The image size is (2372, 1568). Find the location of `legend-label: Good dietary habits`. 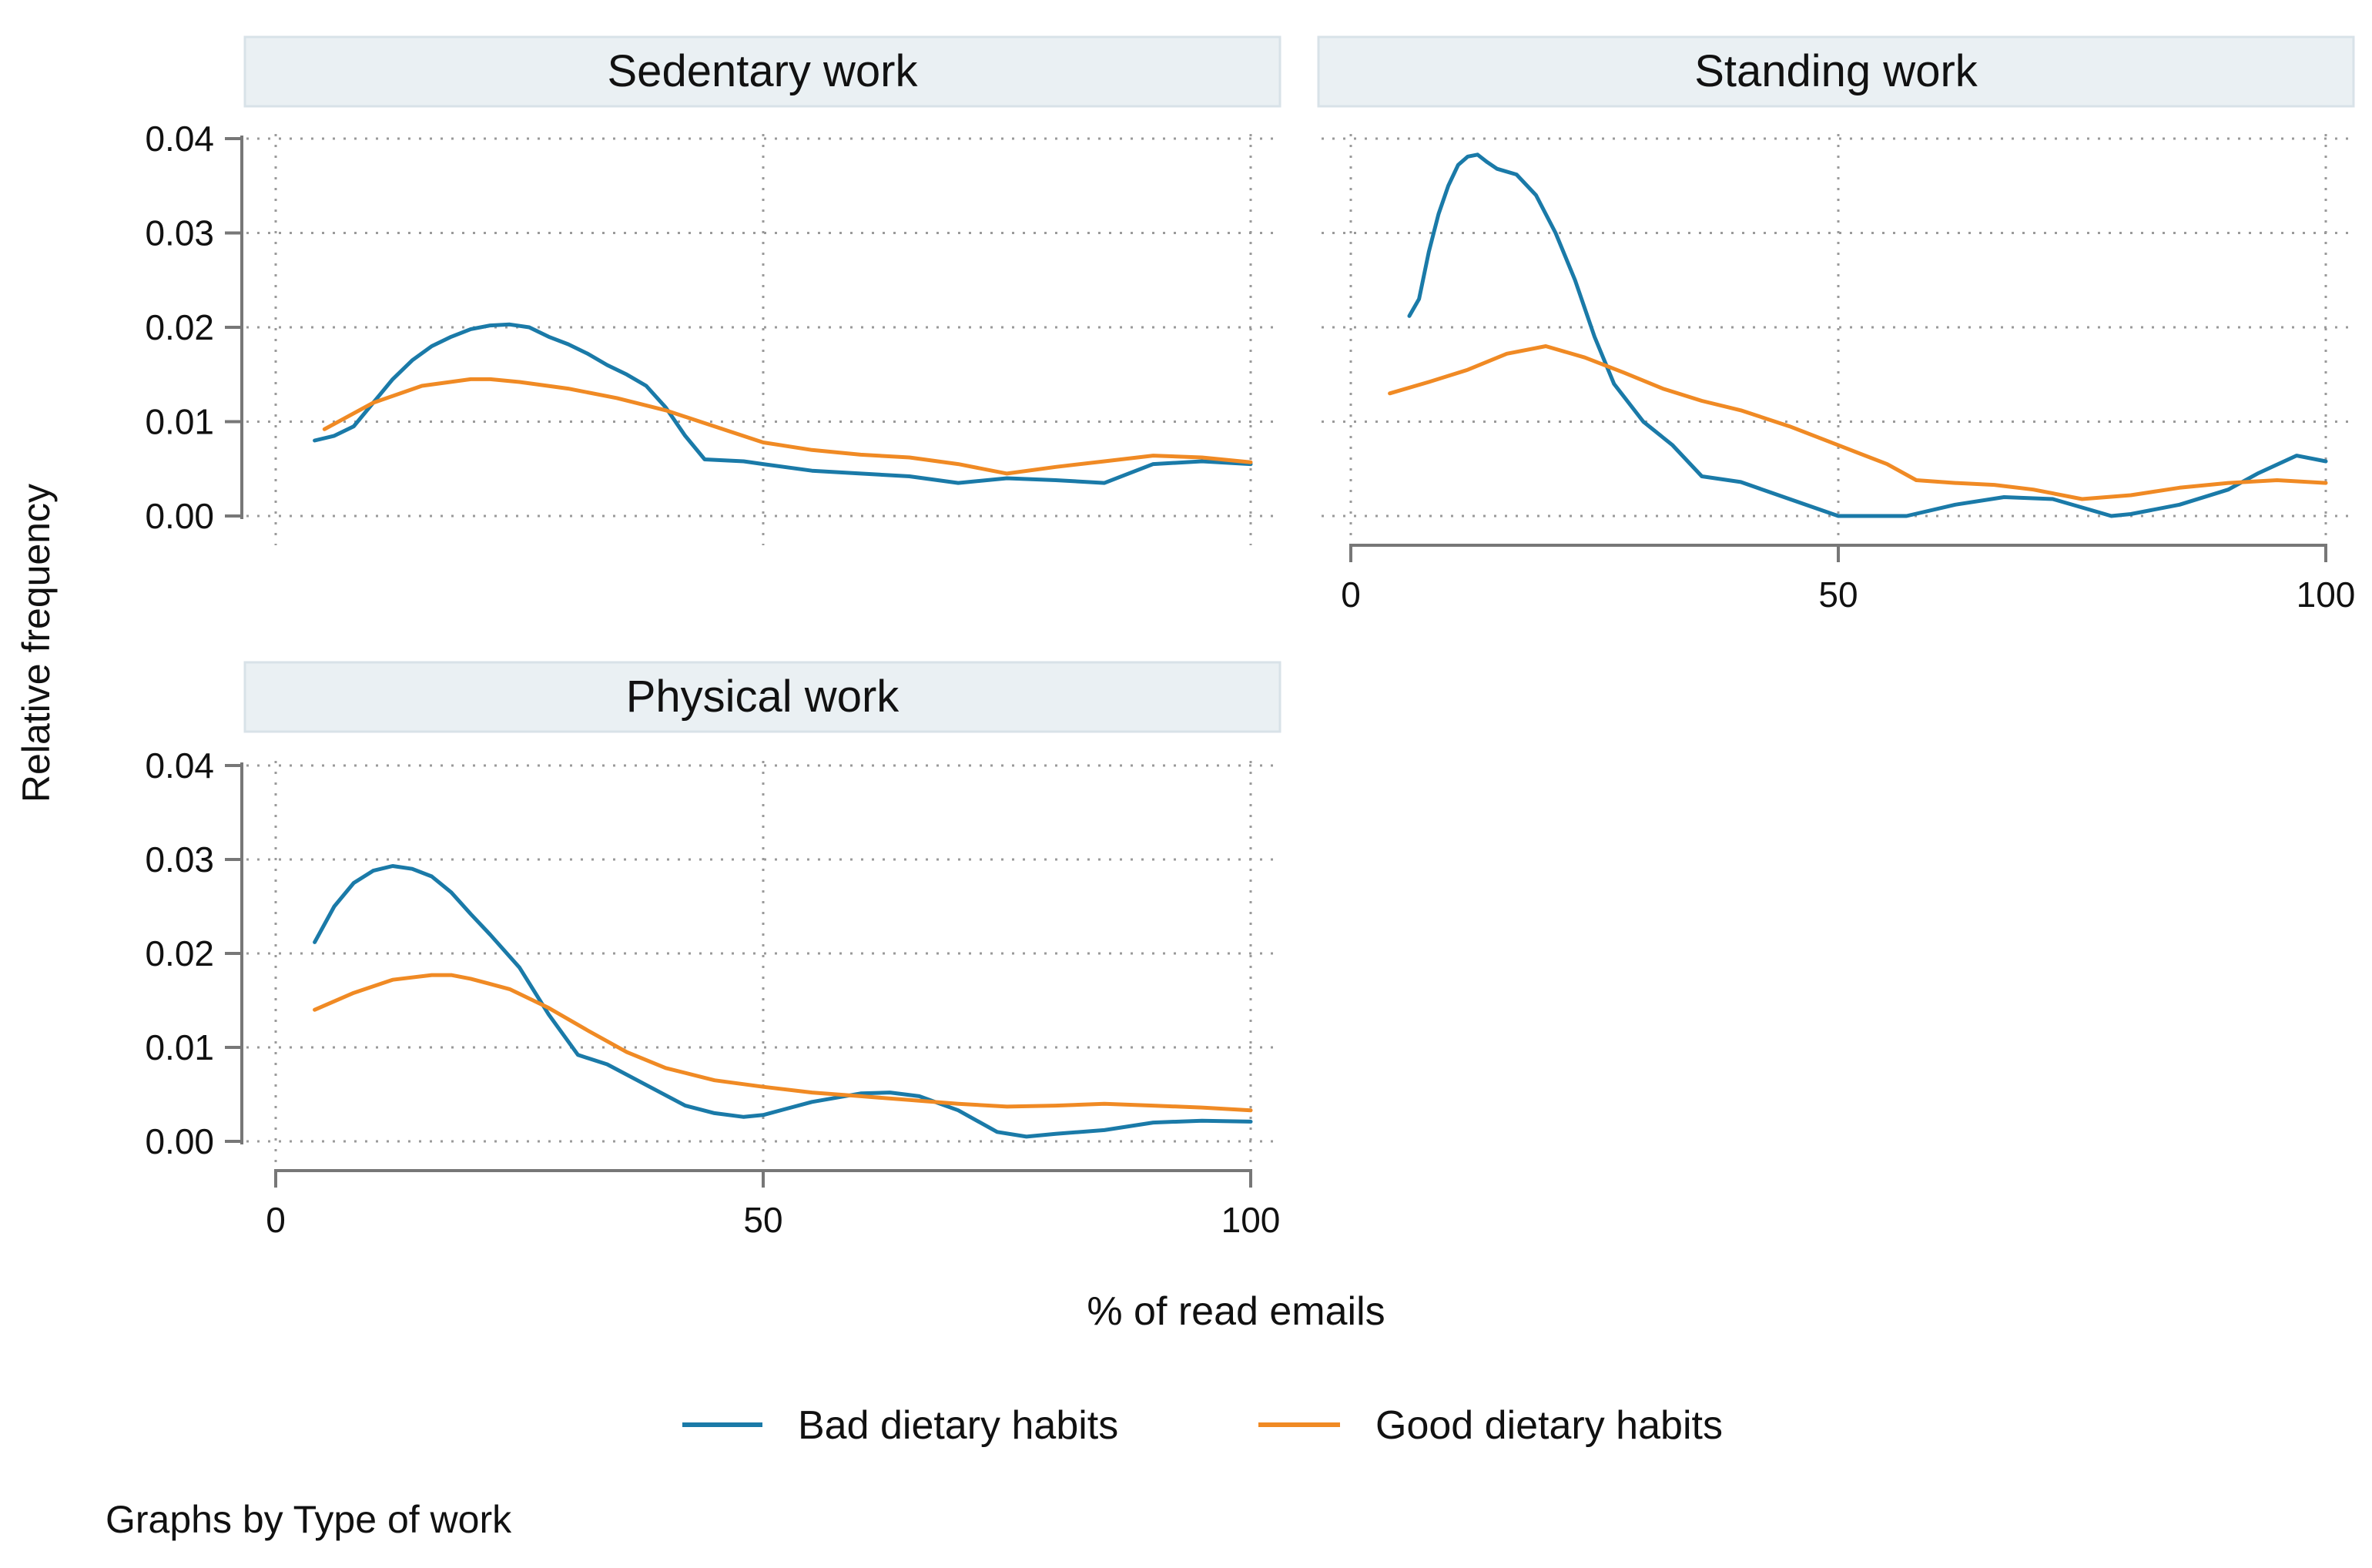

legend-label: Good dietary habits is located at coordinates (1549, 1426).